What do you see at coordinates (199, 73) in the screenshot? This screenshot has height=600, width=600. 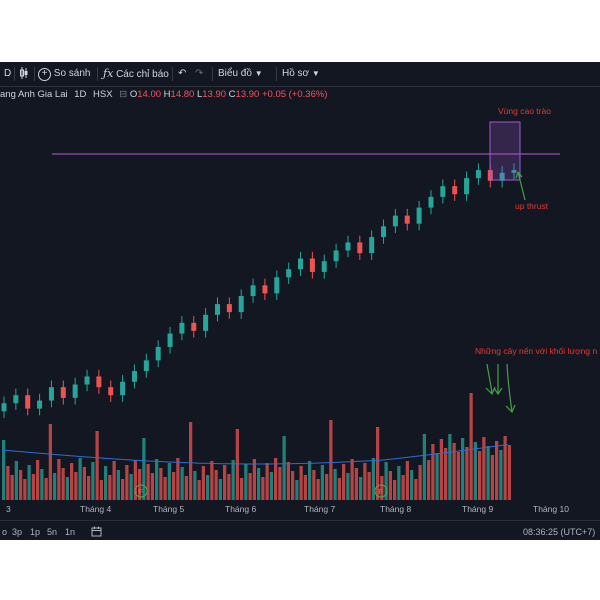 I see `redo-icon: ↷` at bounding box center [199, 73].